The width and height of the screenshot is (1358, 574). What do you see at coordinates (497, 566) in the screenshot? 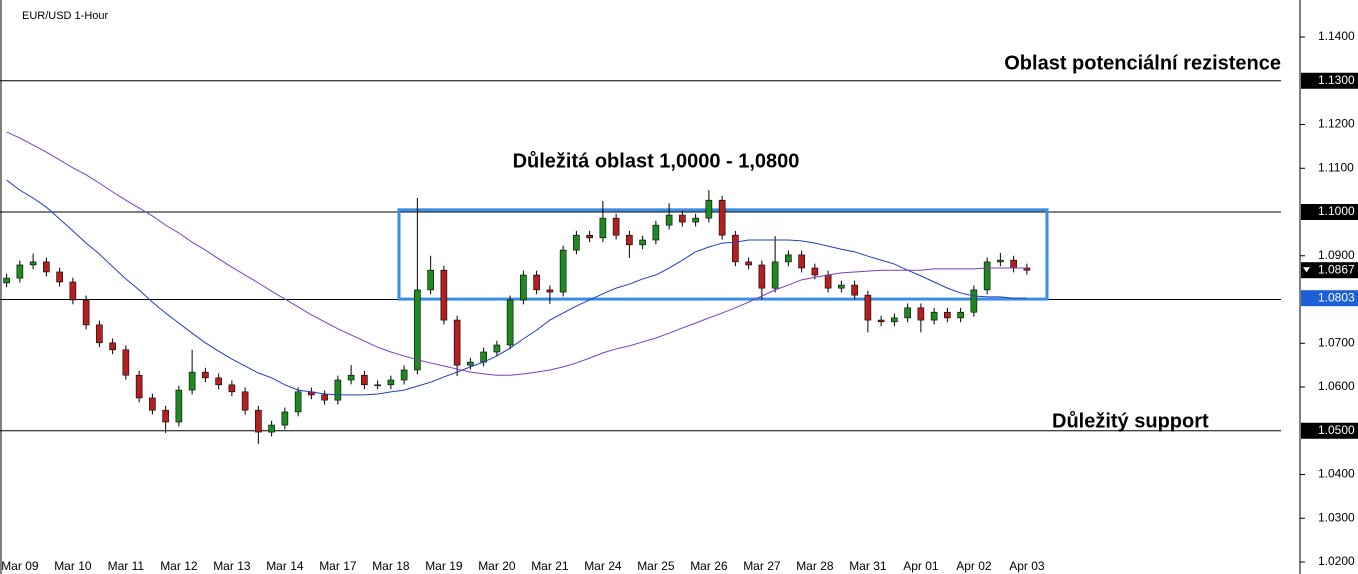
I see `x-tick-label: Mar 20` at bounding box center [497, 566].